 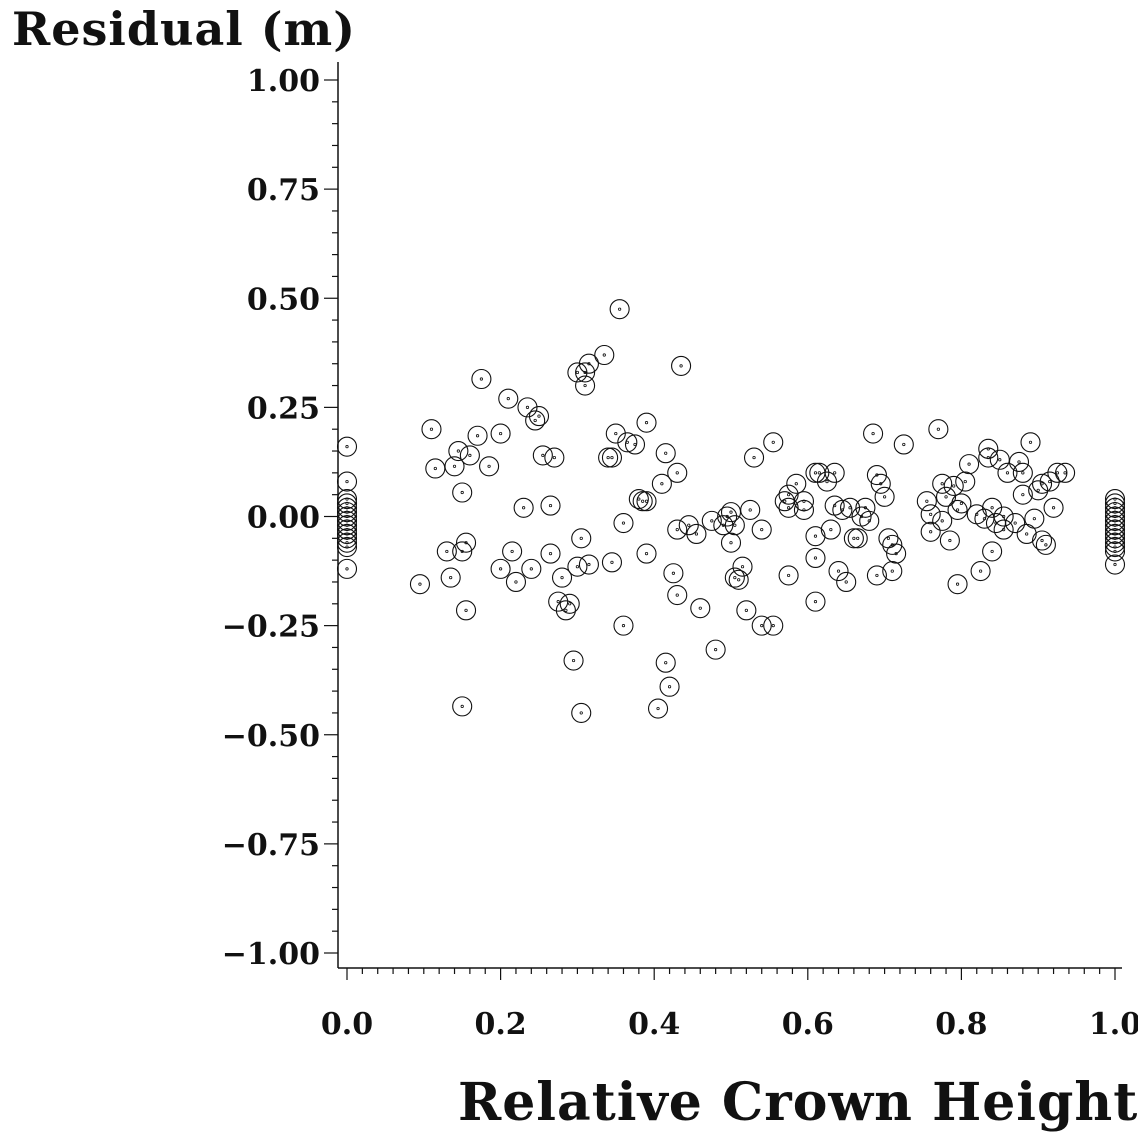 What do you see at coordinates (500, 1024) in the screenshot?
I see `x-tick-label: 0.2` at bounding box center [500, 1024].